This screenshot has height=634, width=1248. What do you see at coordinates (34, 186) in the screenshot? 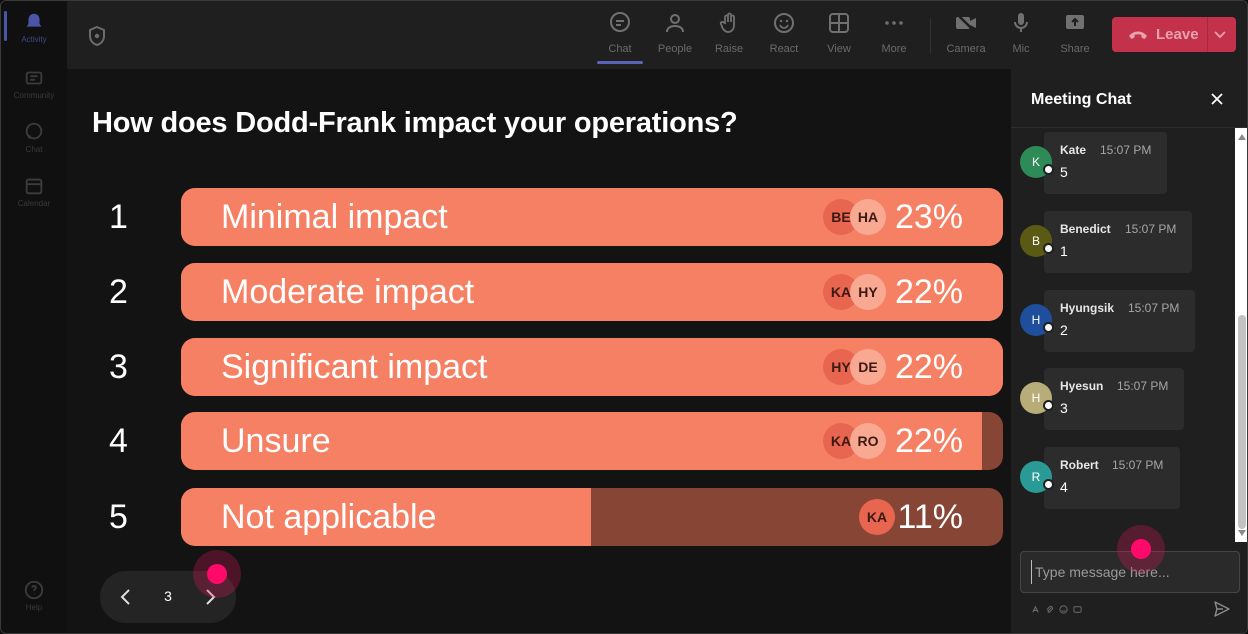
I see `calendar-icon` at bounding box center [34, 186].